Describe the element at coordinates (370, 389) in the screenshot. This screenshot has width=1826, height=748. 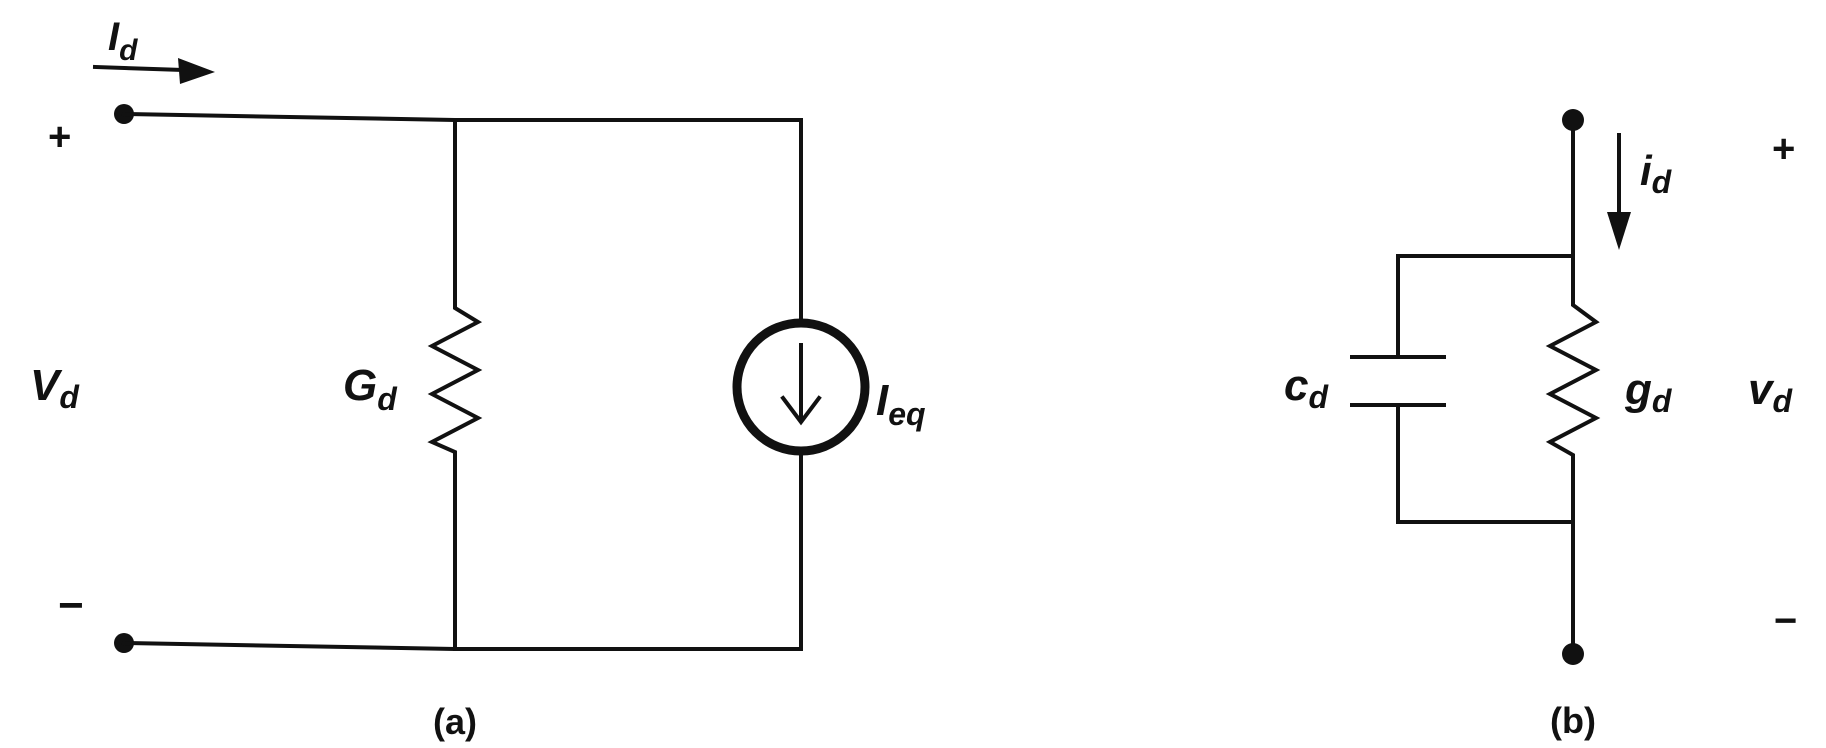
I see `resistor-label-gd: Gd` at that location.